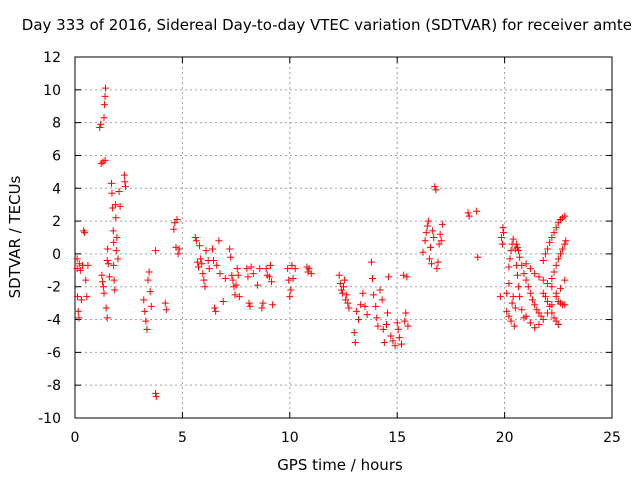 The image size is (640, 480). Describe the element at coordinates (397, 438) in the screenshot. I see `x-tick-label: 15` at that location.